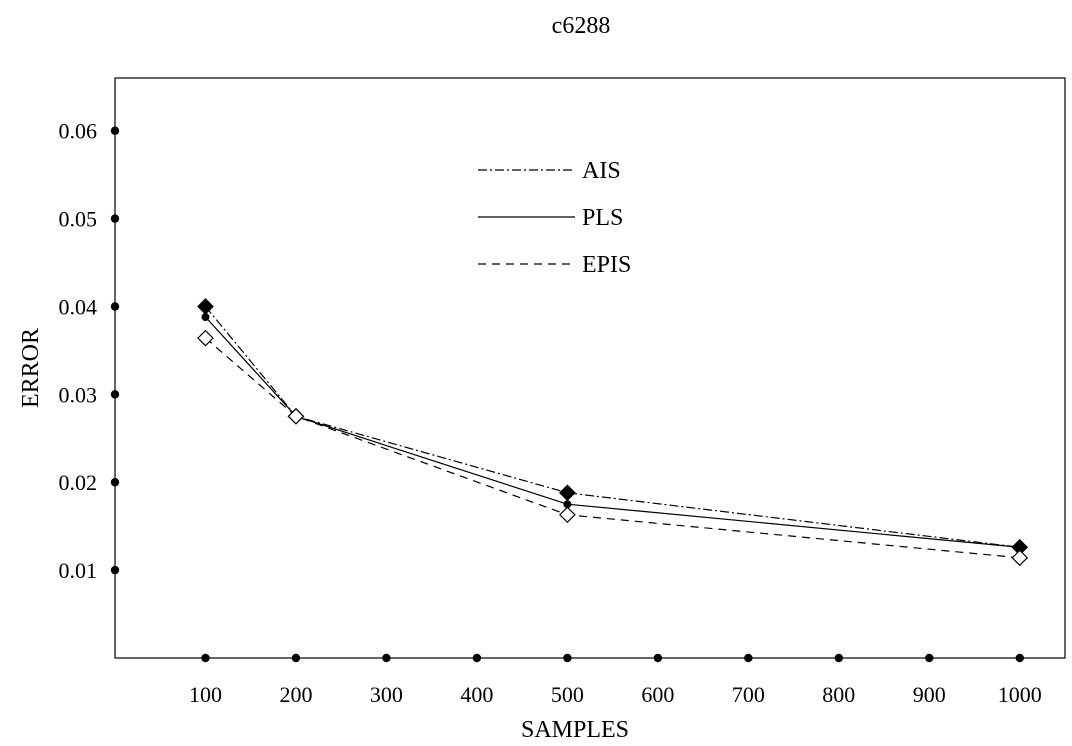  What do you see at coordinates (31, 368) in the screenshot?
I see `y-axis-label: ERROR` at bounding box center [31, 368].